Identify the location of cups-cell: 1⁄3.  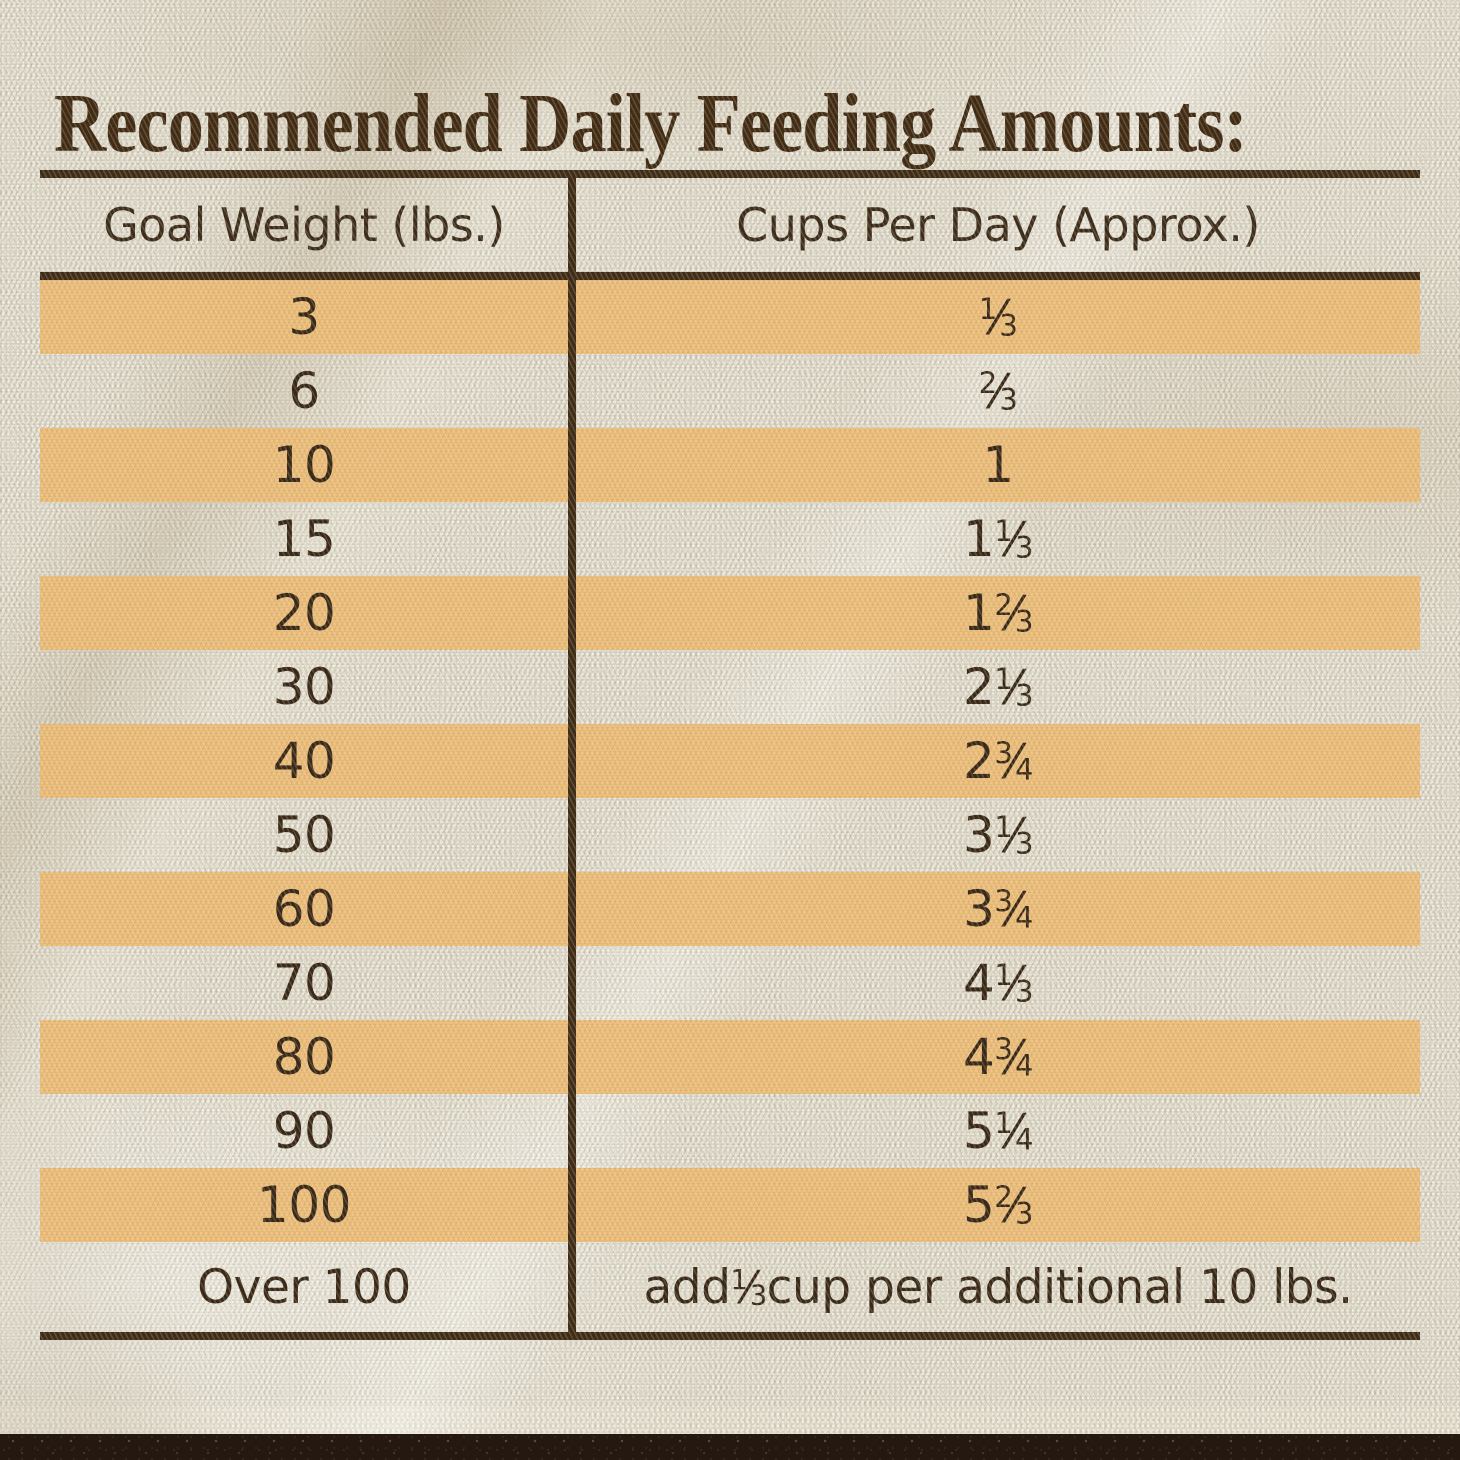
(998, 317).